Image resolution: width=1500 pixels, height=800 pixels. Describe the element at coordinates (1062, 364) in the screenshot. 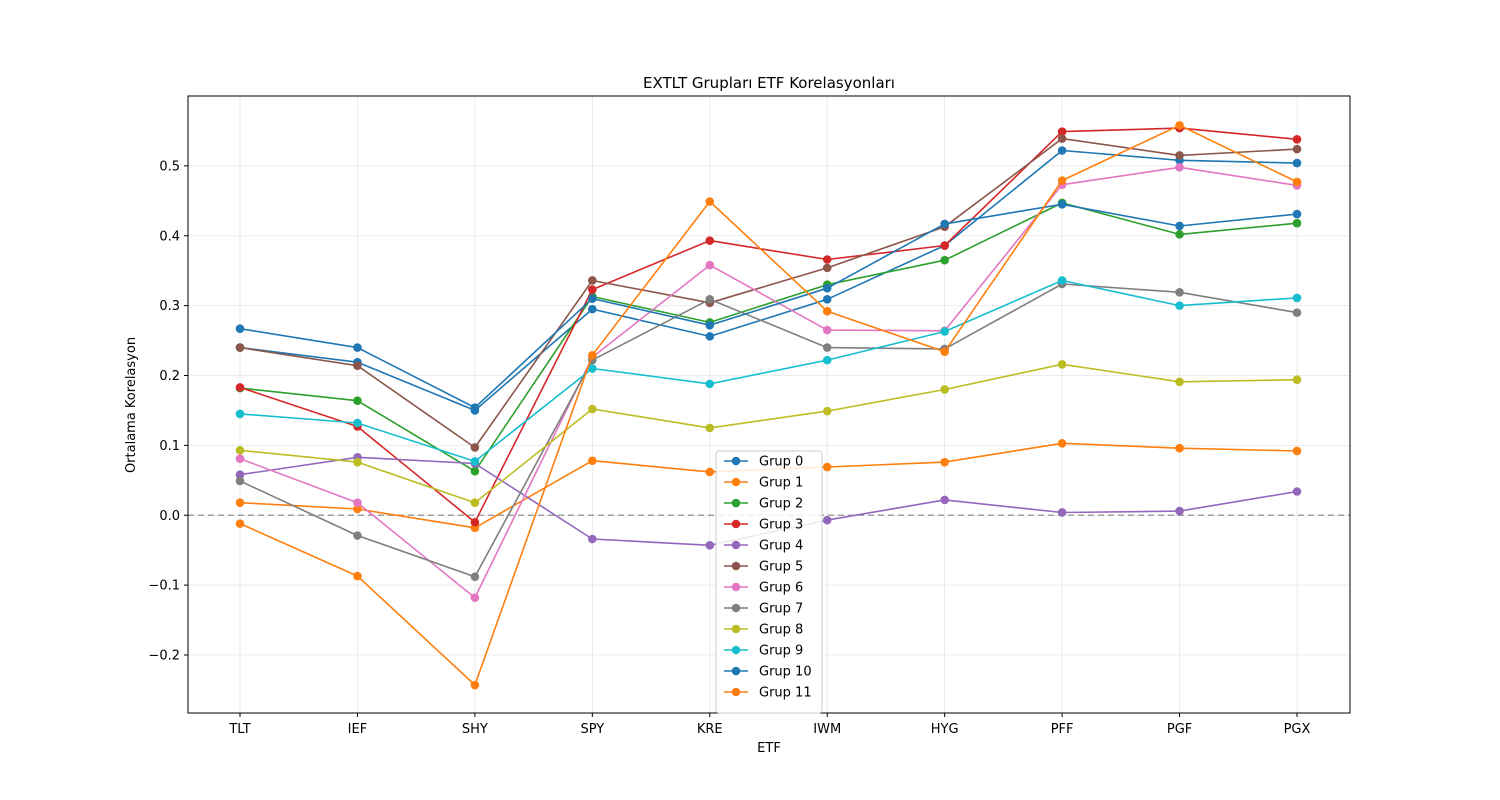

I see `data-point-grup-8-pff` at that location.